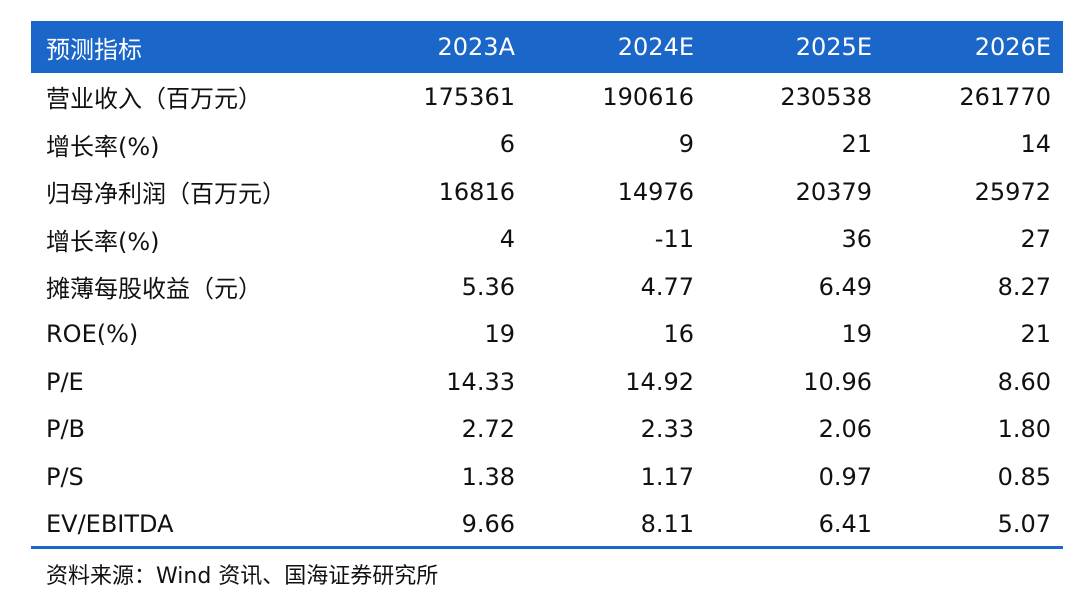 This screenshot has width=1080, height=597. I want to click on table-cell: 1.17, so click(667, 476).